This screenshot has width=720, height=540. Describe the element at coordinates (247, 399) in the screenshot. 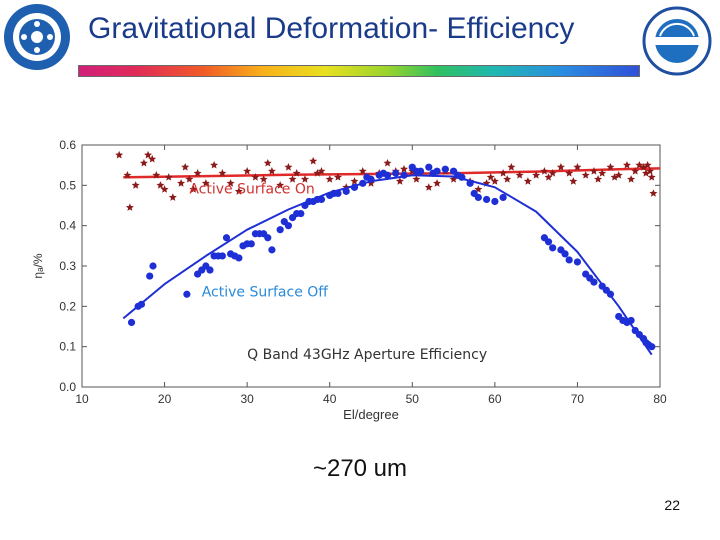

I see `x-tick-label: 30` at that location.